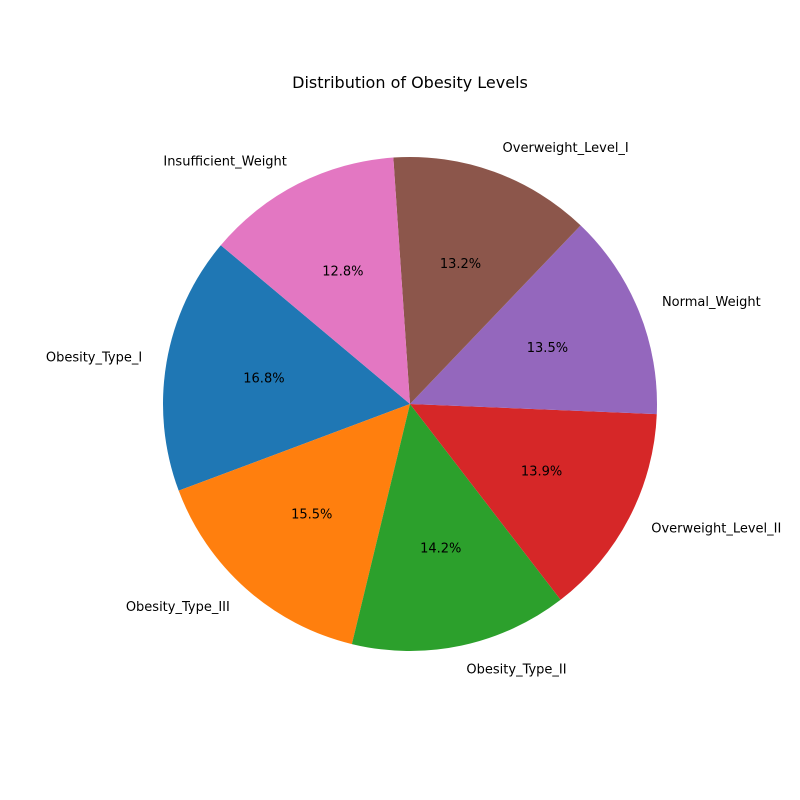 This screenshot has width=800, height=800. I want to click on percent-label: 15.5%, so click(311, 514).